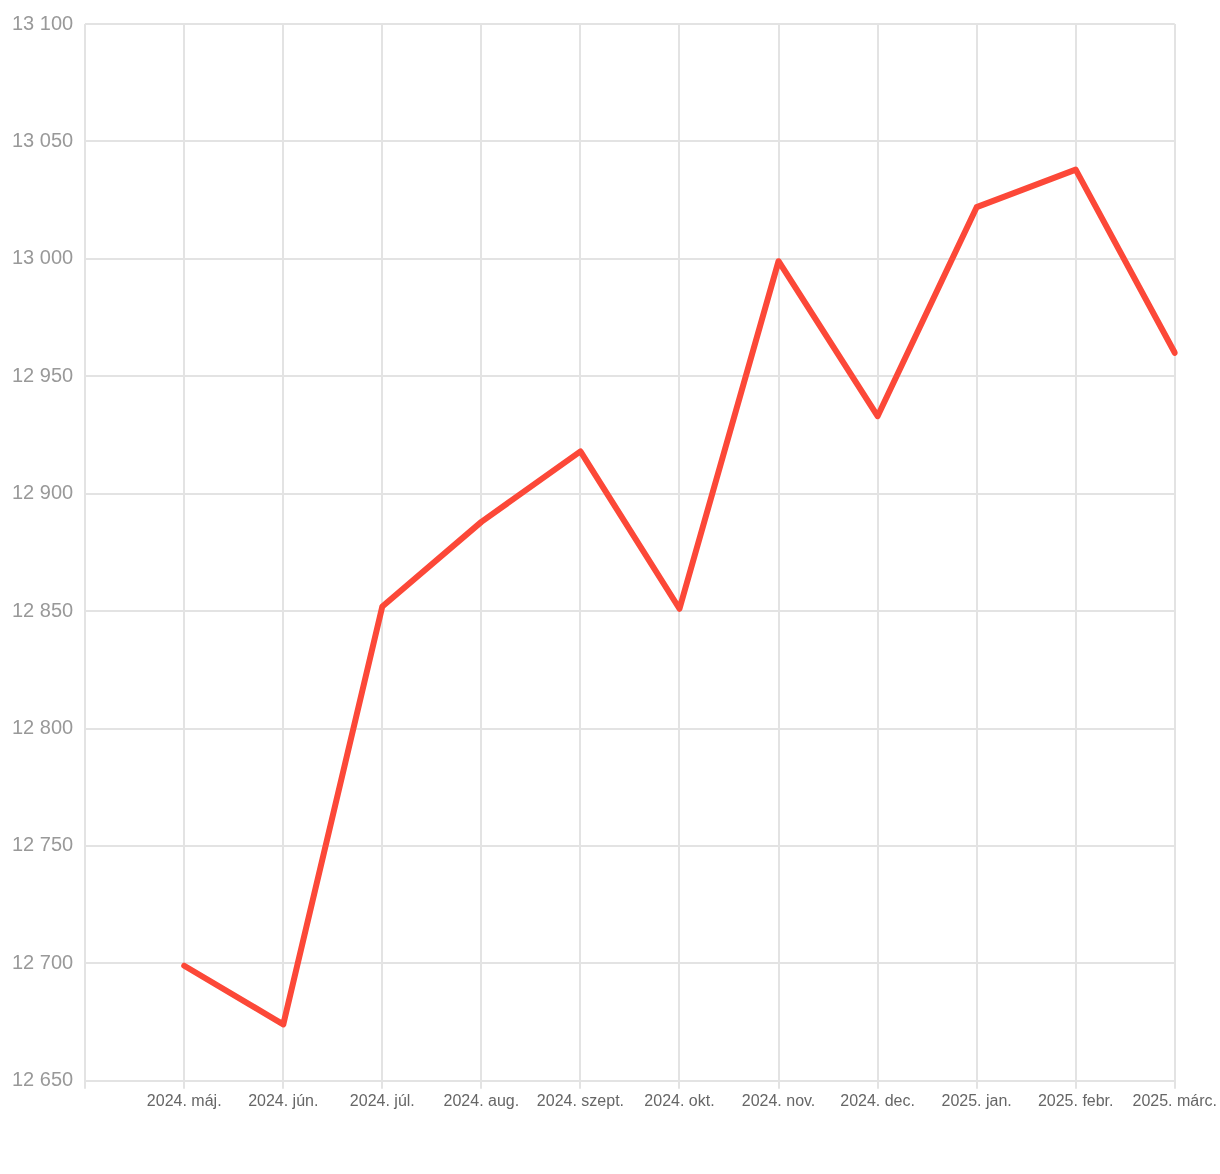  Describe the element at coordinates (481, 1100) in the screenshot. I see `x-tick-label: 2024. aug.` at that location.